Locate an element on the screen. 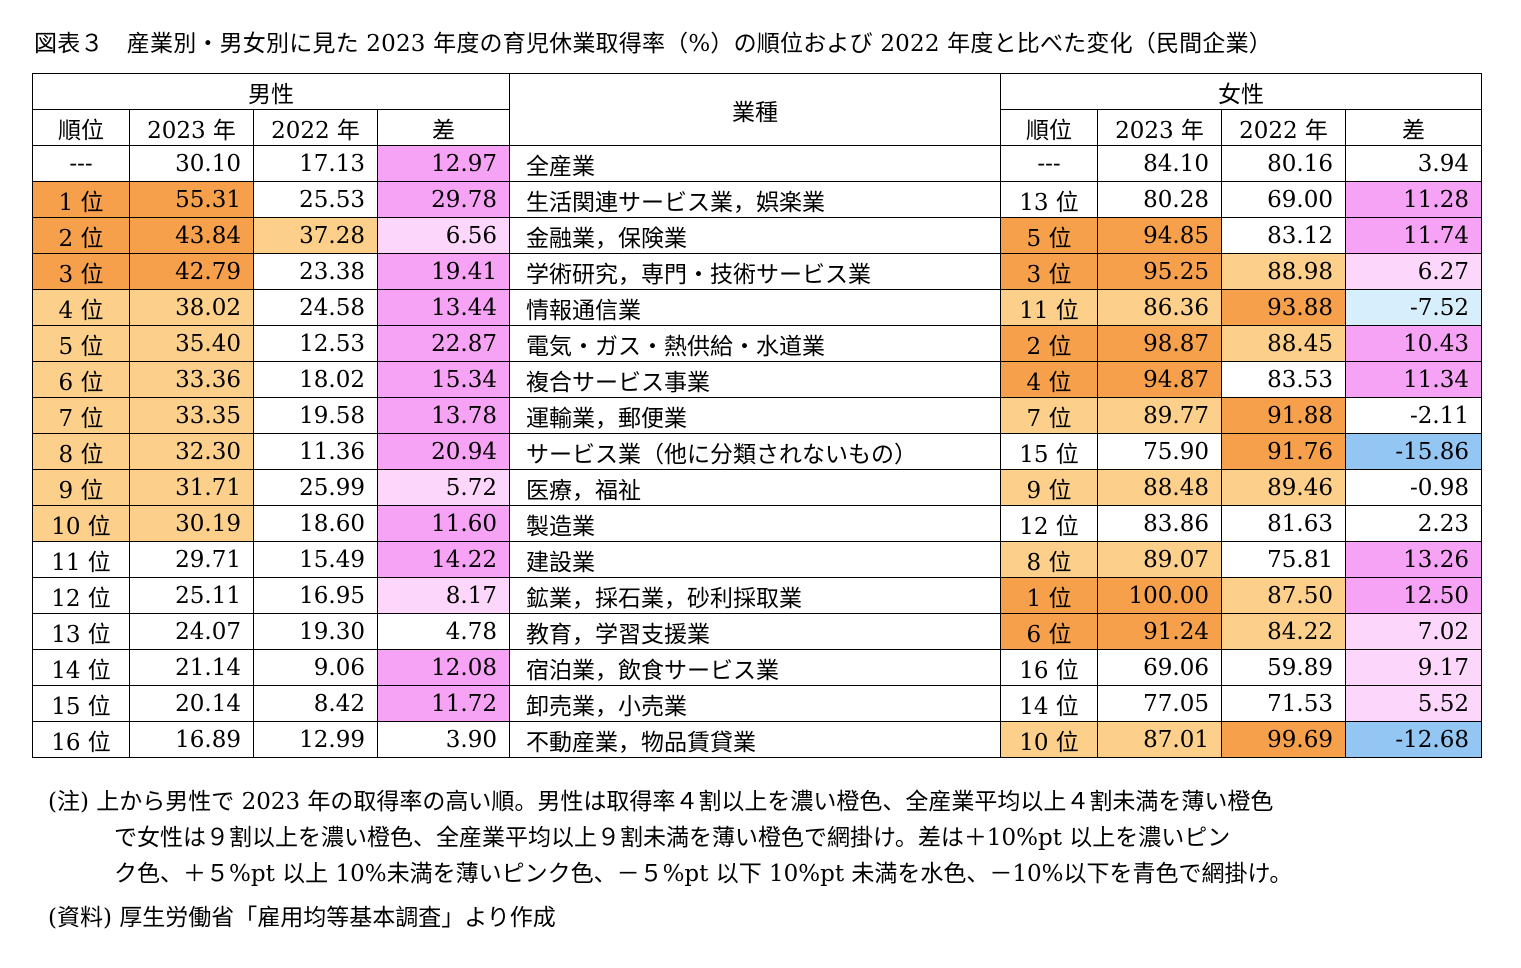  female-2023-cell: 87.01 is located at coordinates (1159, 739).